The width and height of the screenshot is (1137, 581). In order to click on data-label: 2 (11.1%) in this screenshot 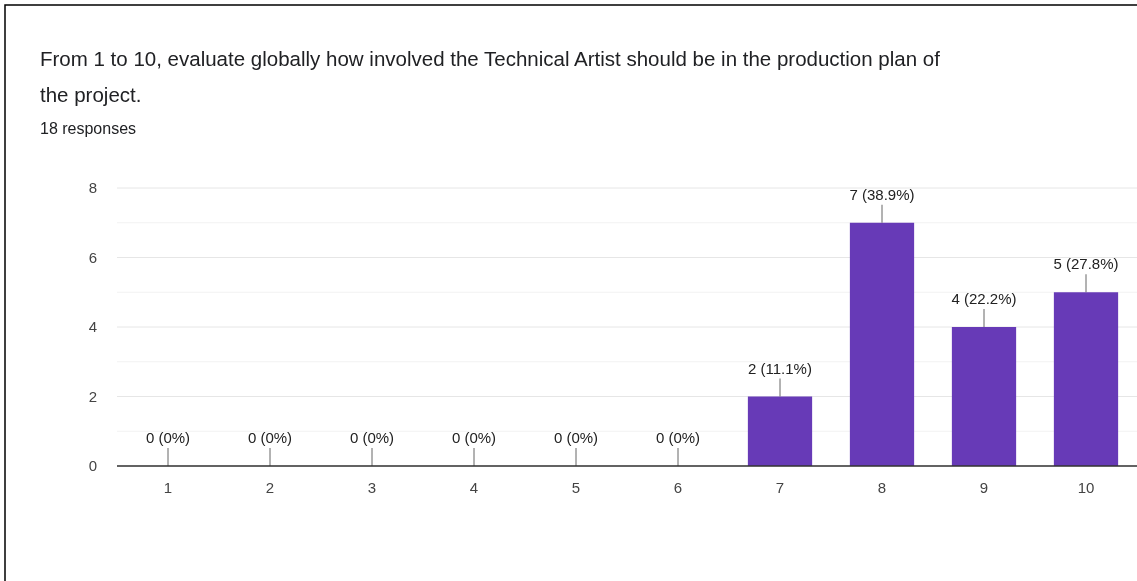, I will do `click(780, 368)`.